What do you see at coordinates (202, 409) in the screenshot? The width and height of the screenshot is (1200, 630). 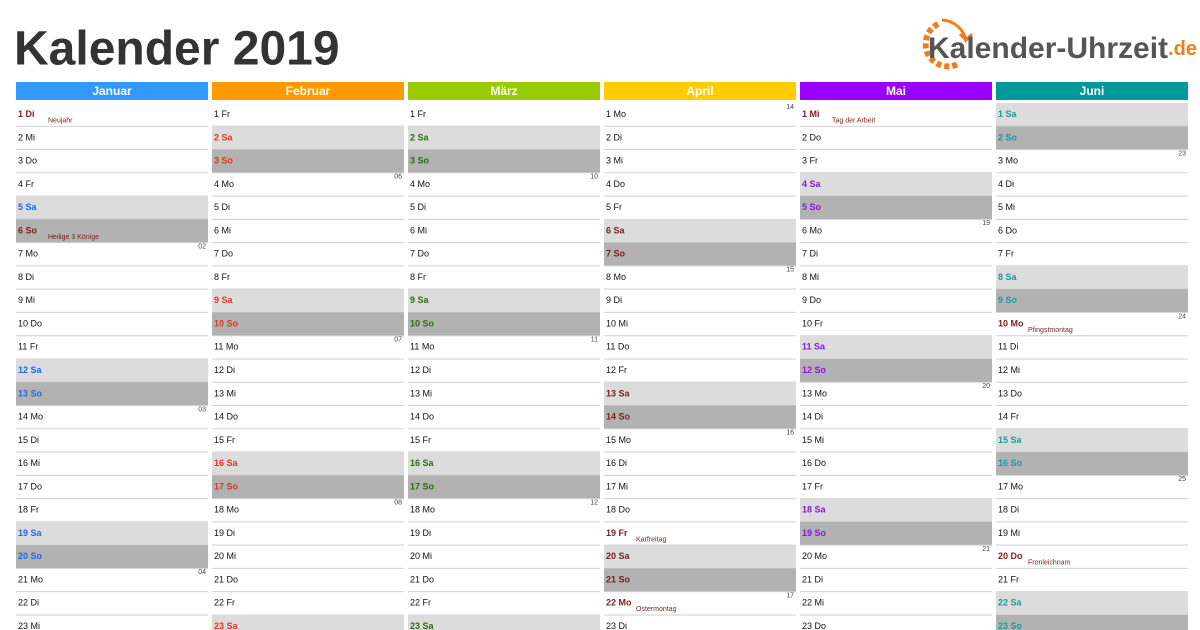 I see `week-number: 03` at bounding box center [202, 409].